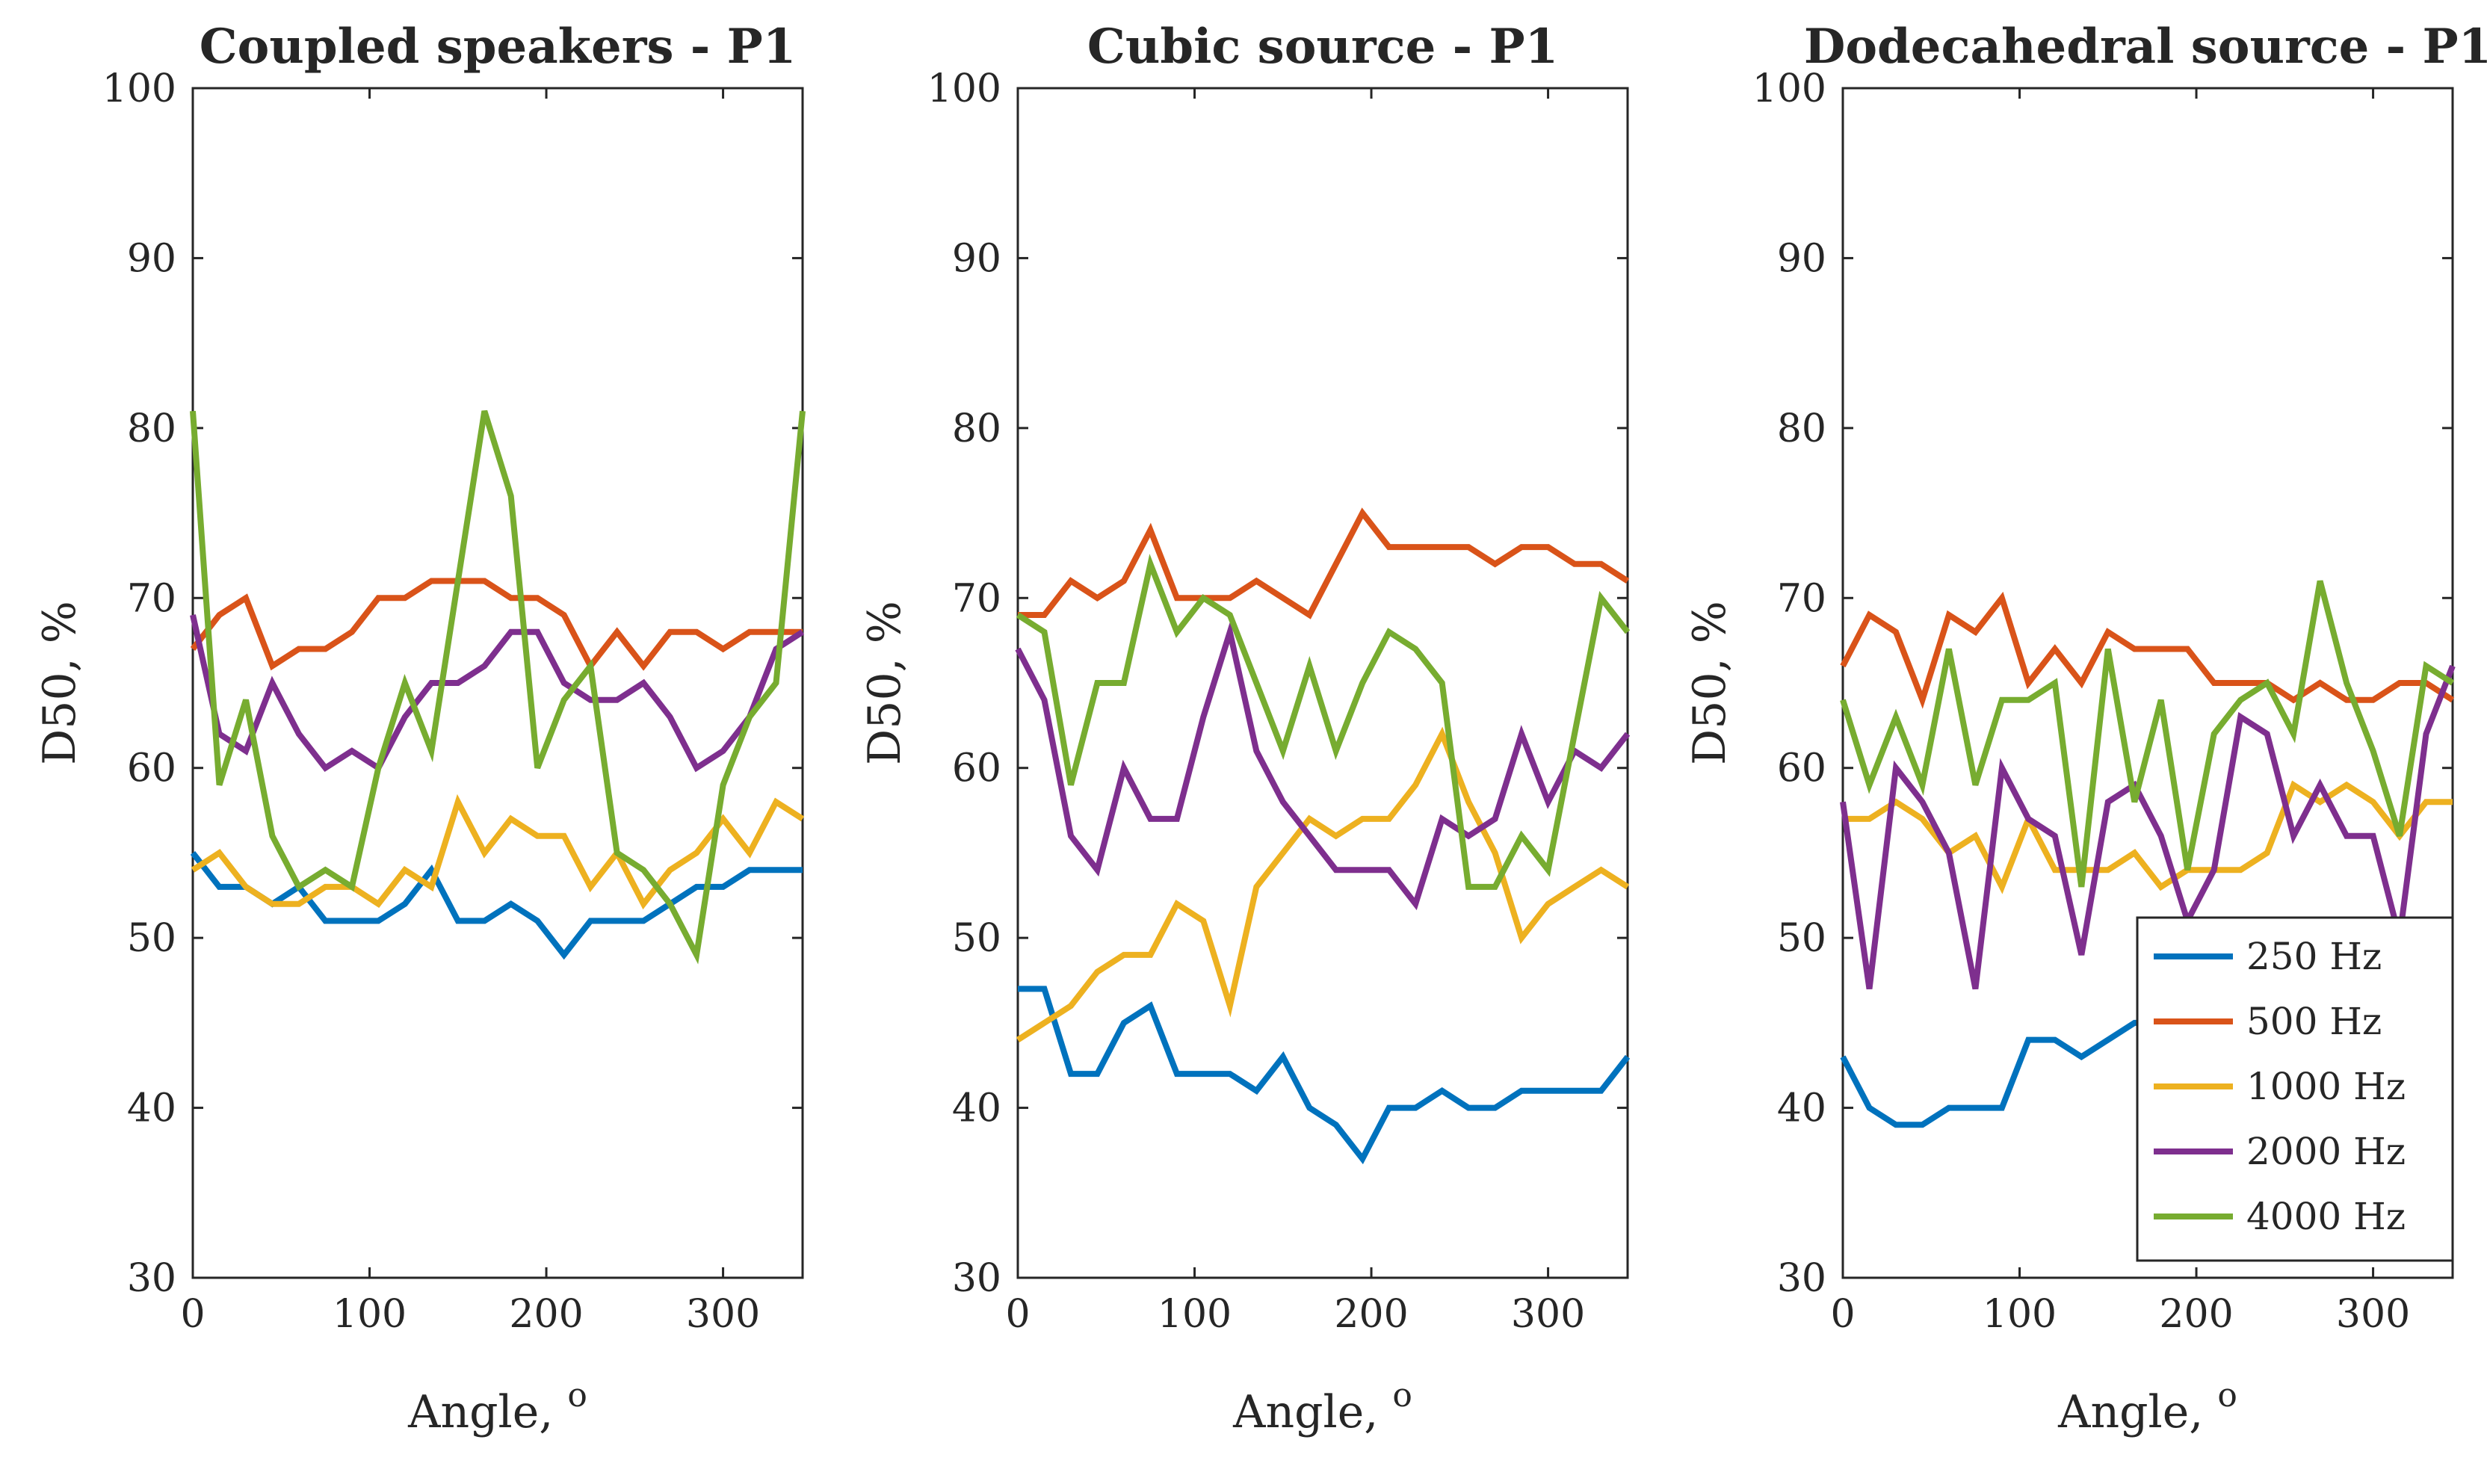 The height and width of the screenshot is (1484, 2487). Describe the element at coordinates (2314, 956) in the screenshot. I see `legend-label: 250 Hz` at that location.